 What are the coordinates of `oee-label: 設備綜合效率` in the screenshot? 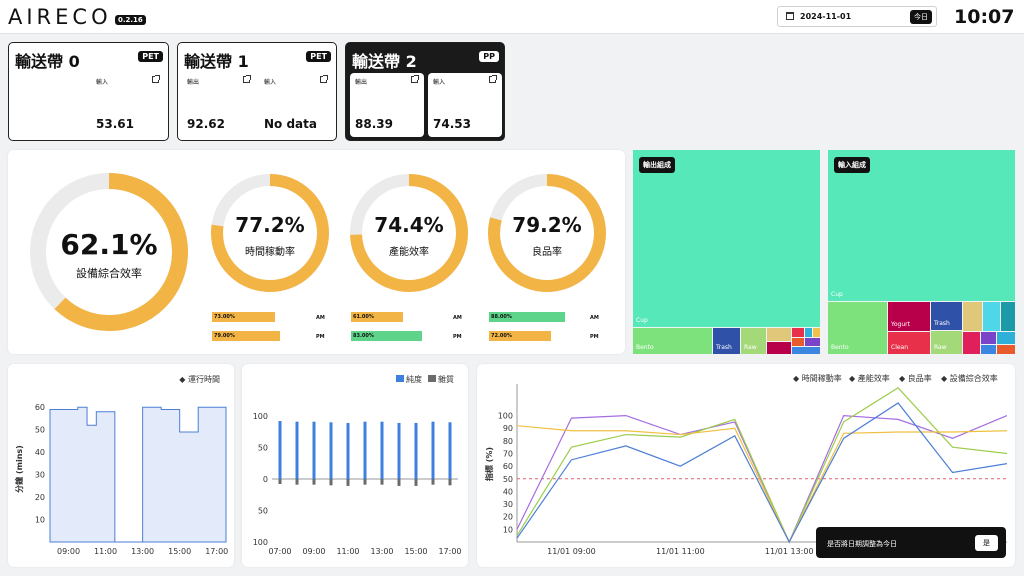 It's located at (109, 273).